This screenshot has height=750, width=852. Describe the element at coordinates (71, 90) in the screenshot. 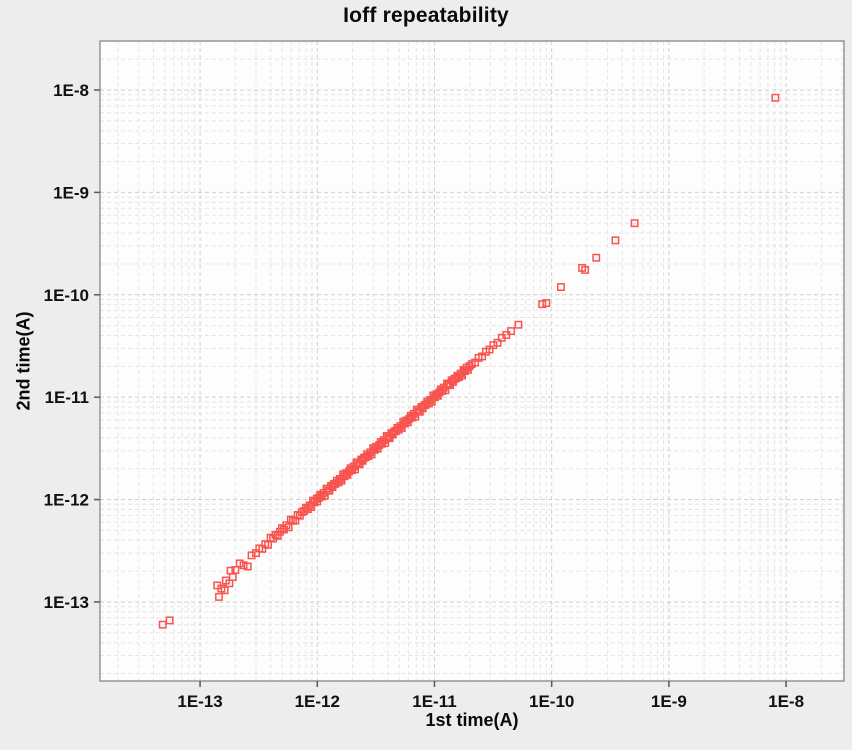

I see `y-tick-label: 1E-8` at that location.